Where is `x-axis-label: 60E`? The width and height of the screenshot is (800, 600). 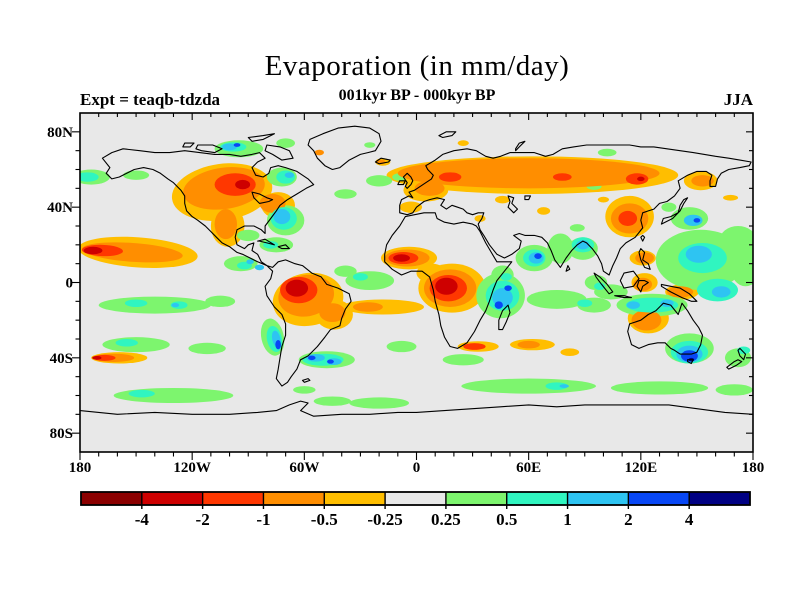
x-axis-label: 60E is located at coordinates (528, 468).